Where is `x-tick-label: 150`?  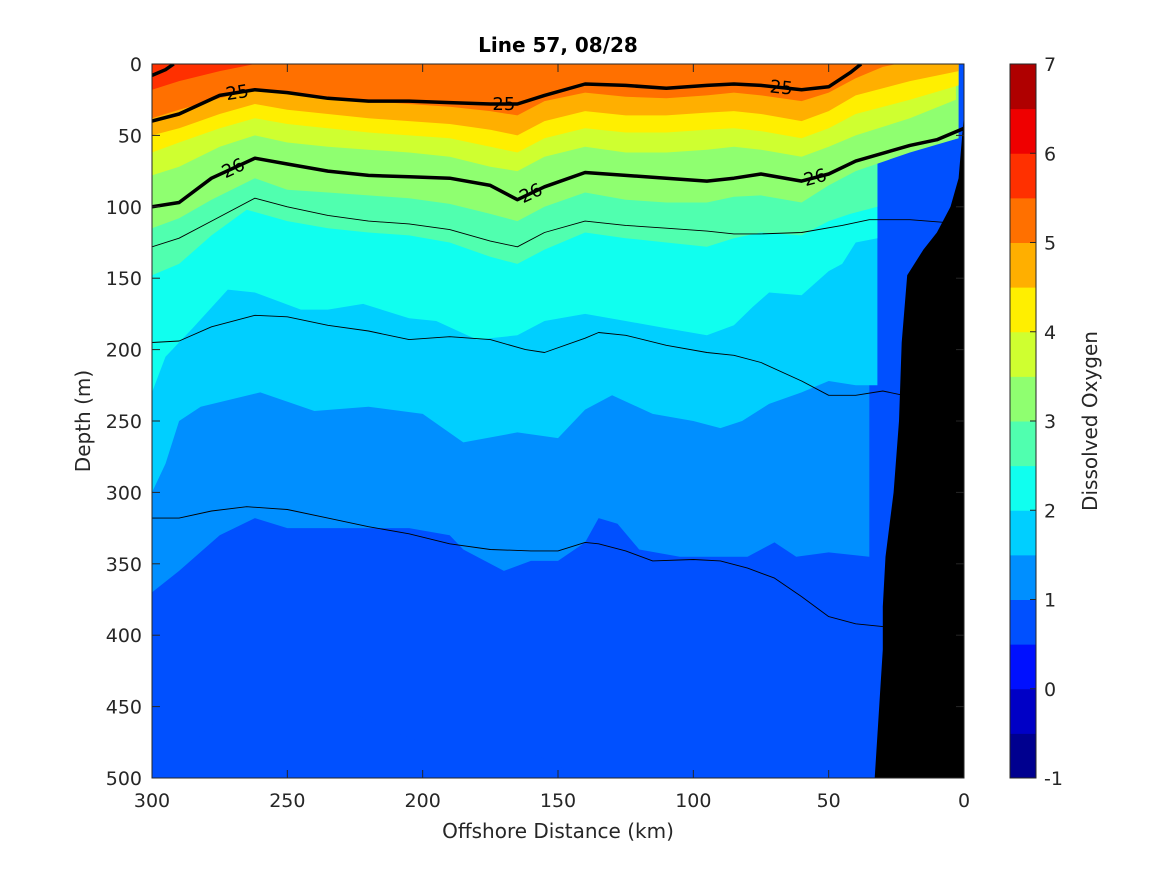
x-tick-label: 150 is located at coordinates (558, 801).